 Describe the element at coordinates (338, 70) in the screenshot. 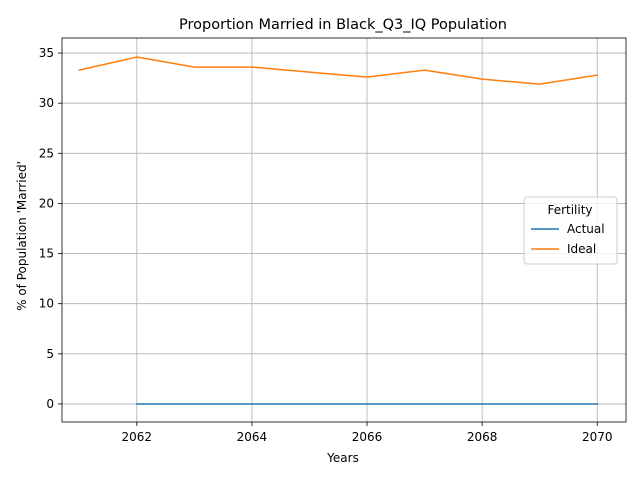

I see `series-line-ideal` at that location.